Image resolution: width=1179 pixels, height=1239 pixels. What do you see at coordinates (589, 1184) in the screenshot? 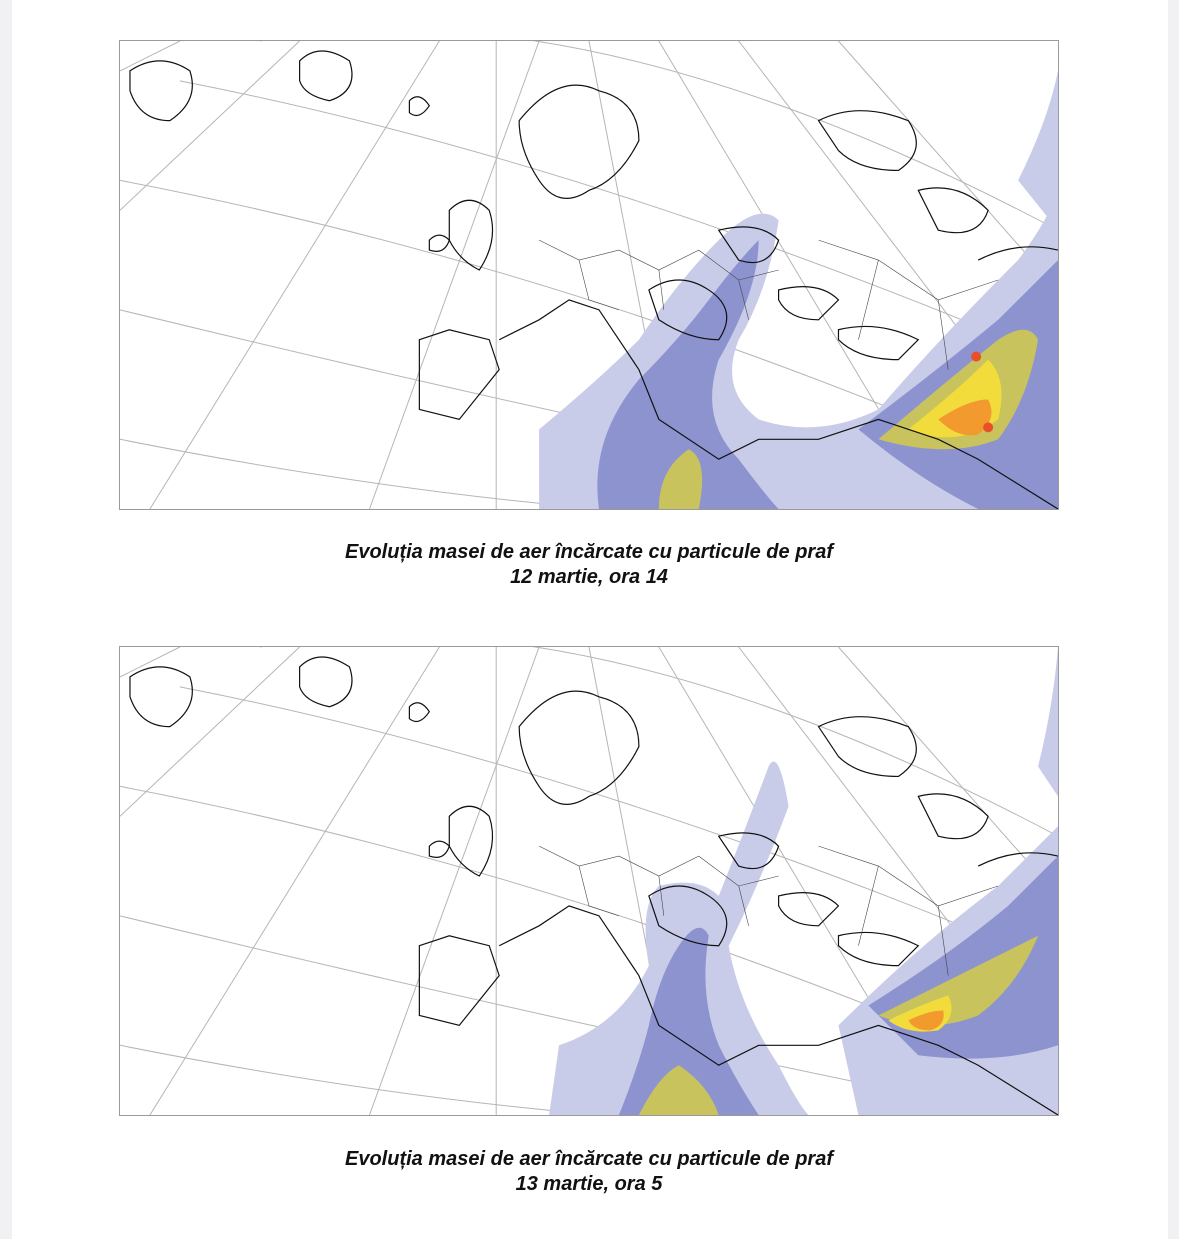
I see `caption-date: 13 martie, ora 5` at bounding box center [589, 1184].